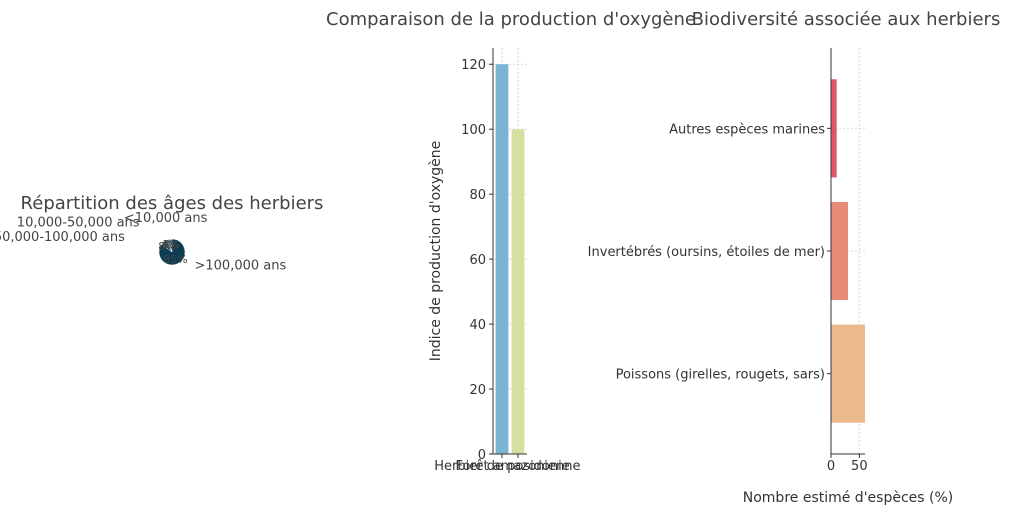  What do you see at coordinates (502, 259) in the screenshot?
I see `bar-herbier-de-posidonie` at bounding box center [502, 259].